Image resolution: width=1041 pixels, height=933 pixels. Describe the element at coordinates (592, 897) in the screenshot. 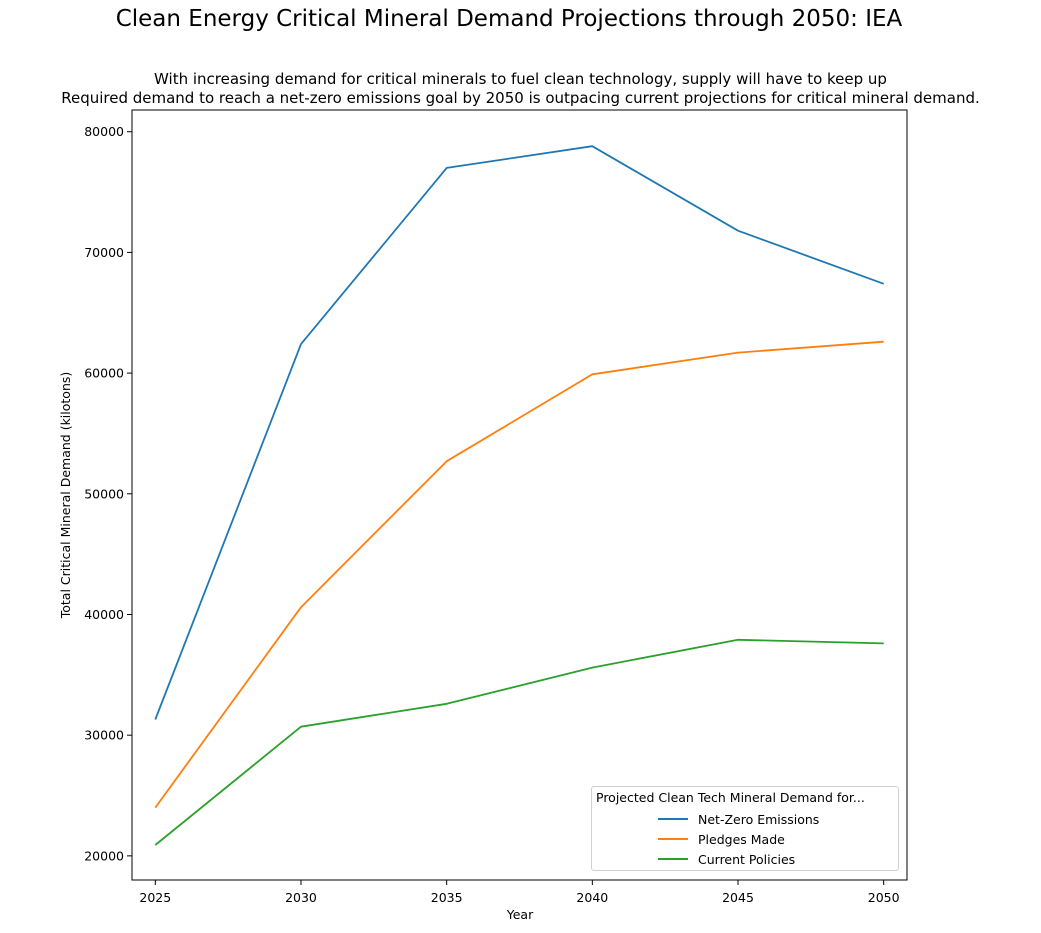

I see `x-tick-label: 2040` at that location.